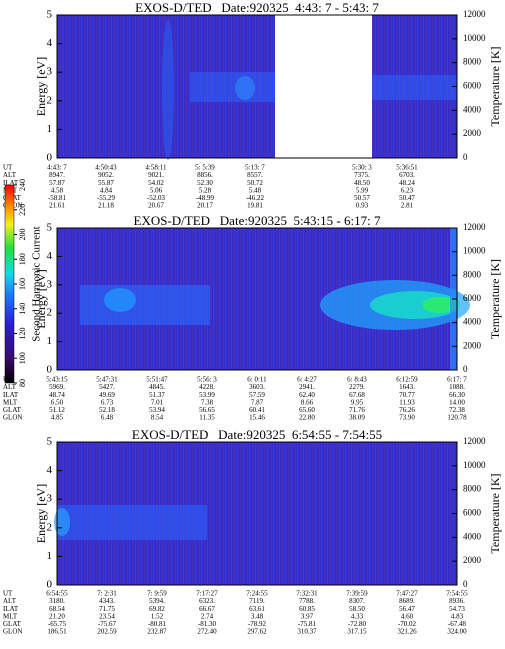 The image size is (505, 649). I want to click on ephemeris-cell: 4228., so click(207, 387).